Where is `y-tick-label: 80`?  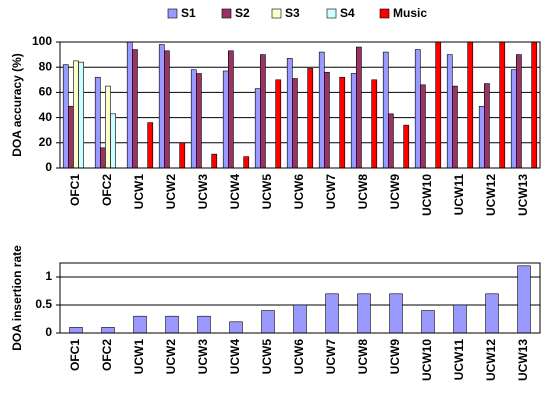 y-tick-label: 80 is located at coordinates (46, 66).